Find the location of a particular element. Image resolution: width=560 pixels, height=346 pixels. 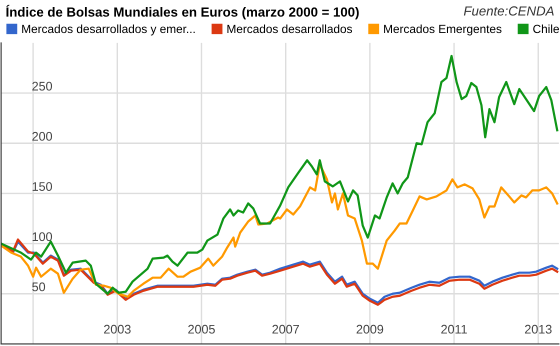

legend-label: Mercados desarrollados is located at coordinates (289, 29).